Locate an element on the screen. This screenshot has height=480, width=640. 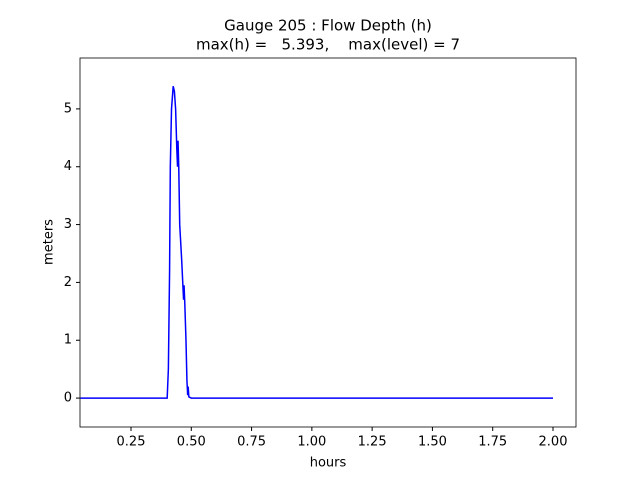
x-tick-label: 2.00 is located at coordinates (553, 442).